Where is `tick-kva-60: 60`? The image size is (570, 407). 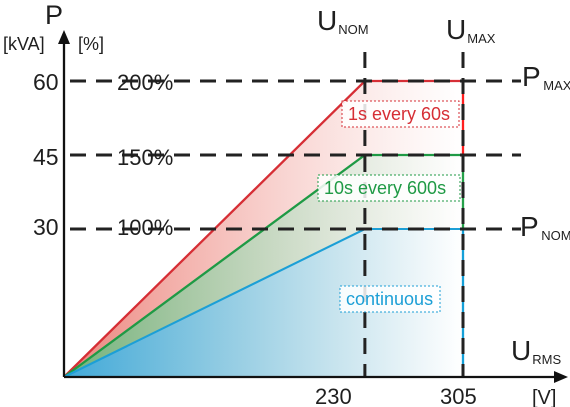 tick-kva-60: 60 is located at coordinates (46, 82).